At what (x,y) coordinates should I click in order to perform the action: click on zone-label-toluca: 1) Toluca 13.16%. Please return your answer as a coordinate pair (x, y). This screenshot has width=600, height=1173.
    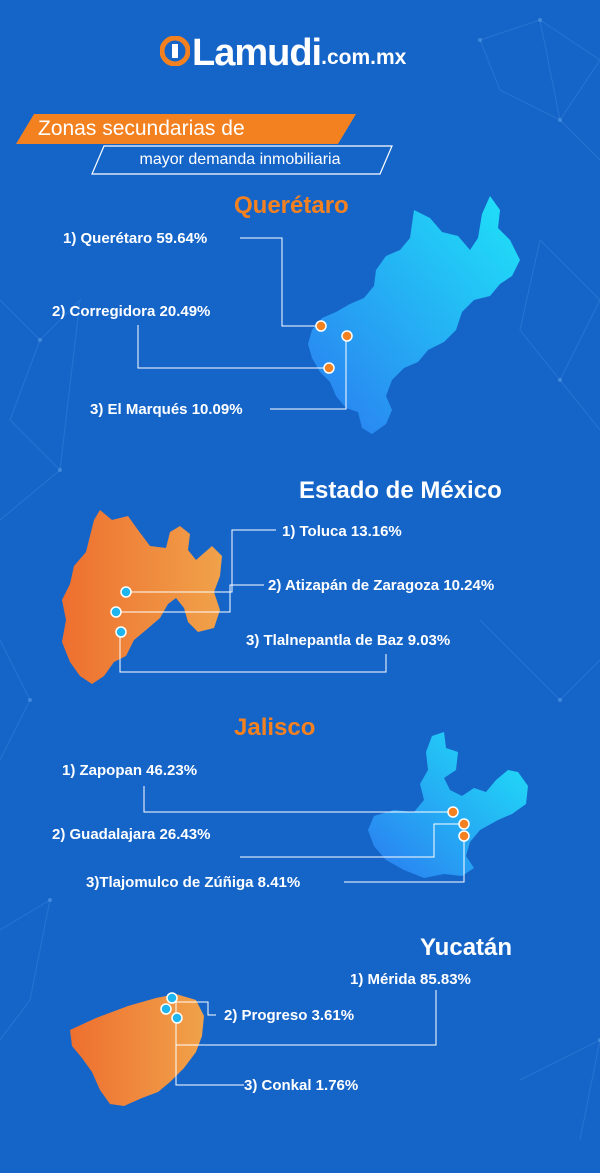
    Looking at the image, I should click on (342, 531).